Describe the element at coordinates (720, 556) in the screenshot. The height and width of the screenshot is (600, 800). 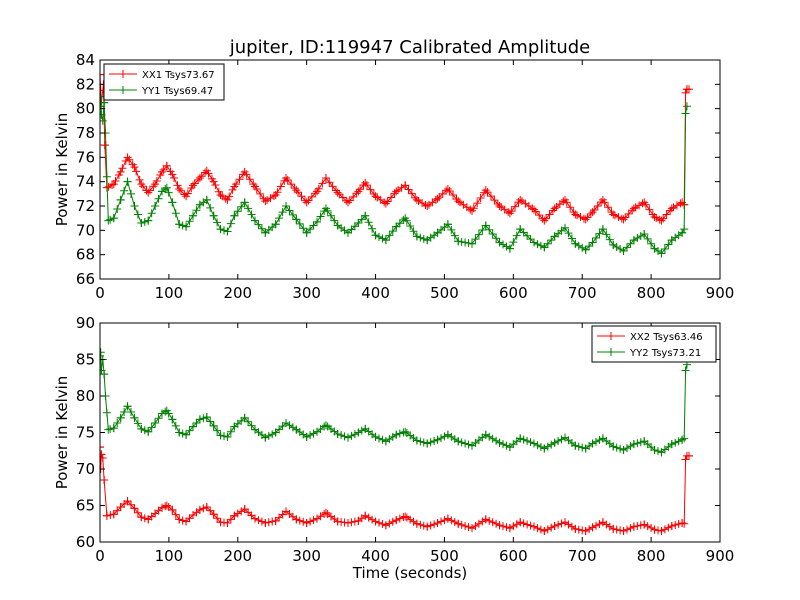
I see `x-tick-label: 900` at that location.